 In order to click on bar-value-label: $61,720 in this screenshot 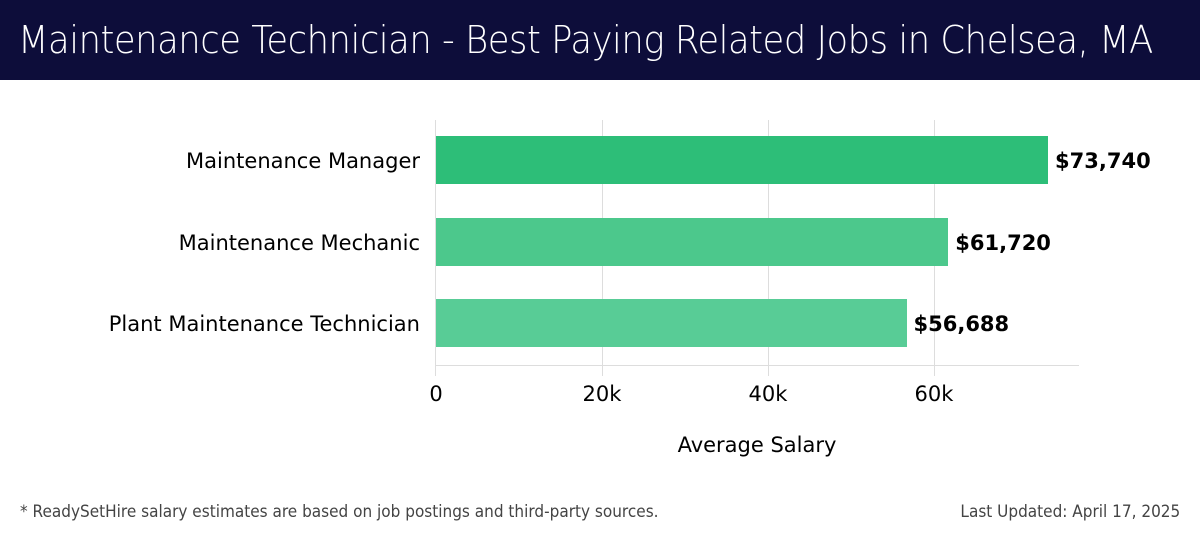, I will do `click(1003, 243)`.